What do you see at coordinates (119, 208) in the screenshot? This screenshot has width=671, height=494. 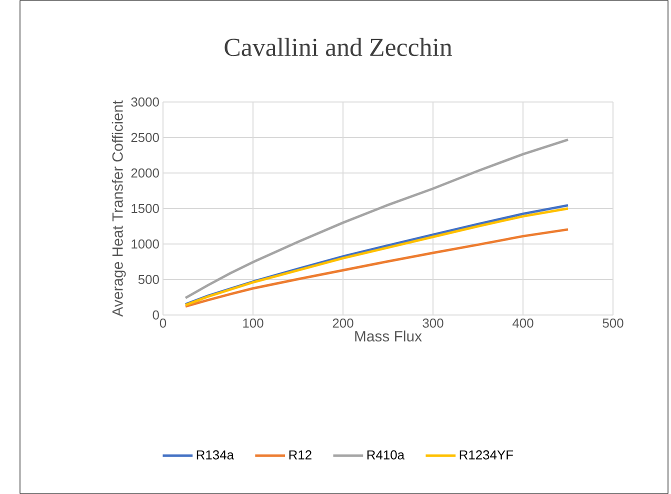 I see `y-axis-title: Average Heat Transfer Cofficient` at bounding box center [119, 208].